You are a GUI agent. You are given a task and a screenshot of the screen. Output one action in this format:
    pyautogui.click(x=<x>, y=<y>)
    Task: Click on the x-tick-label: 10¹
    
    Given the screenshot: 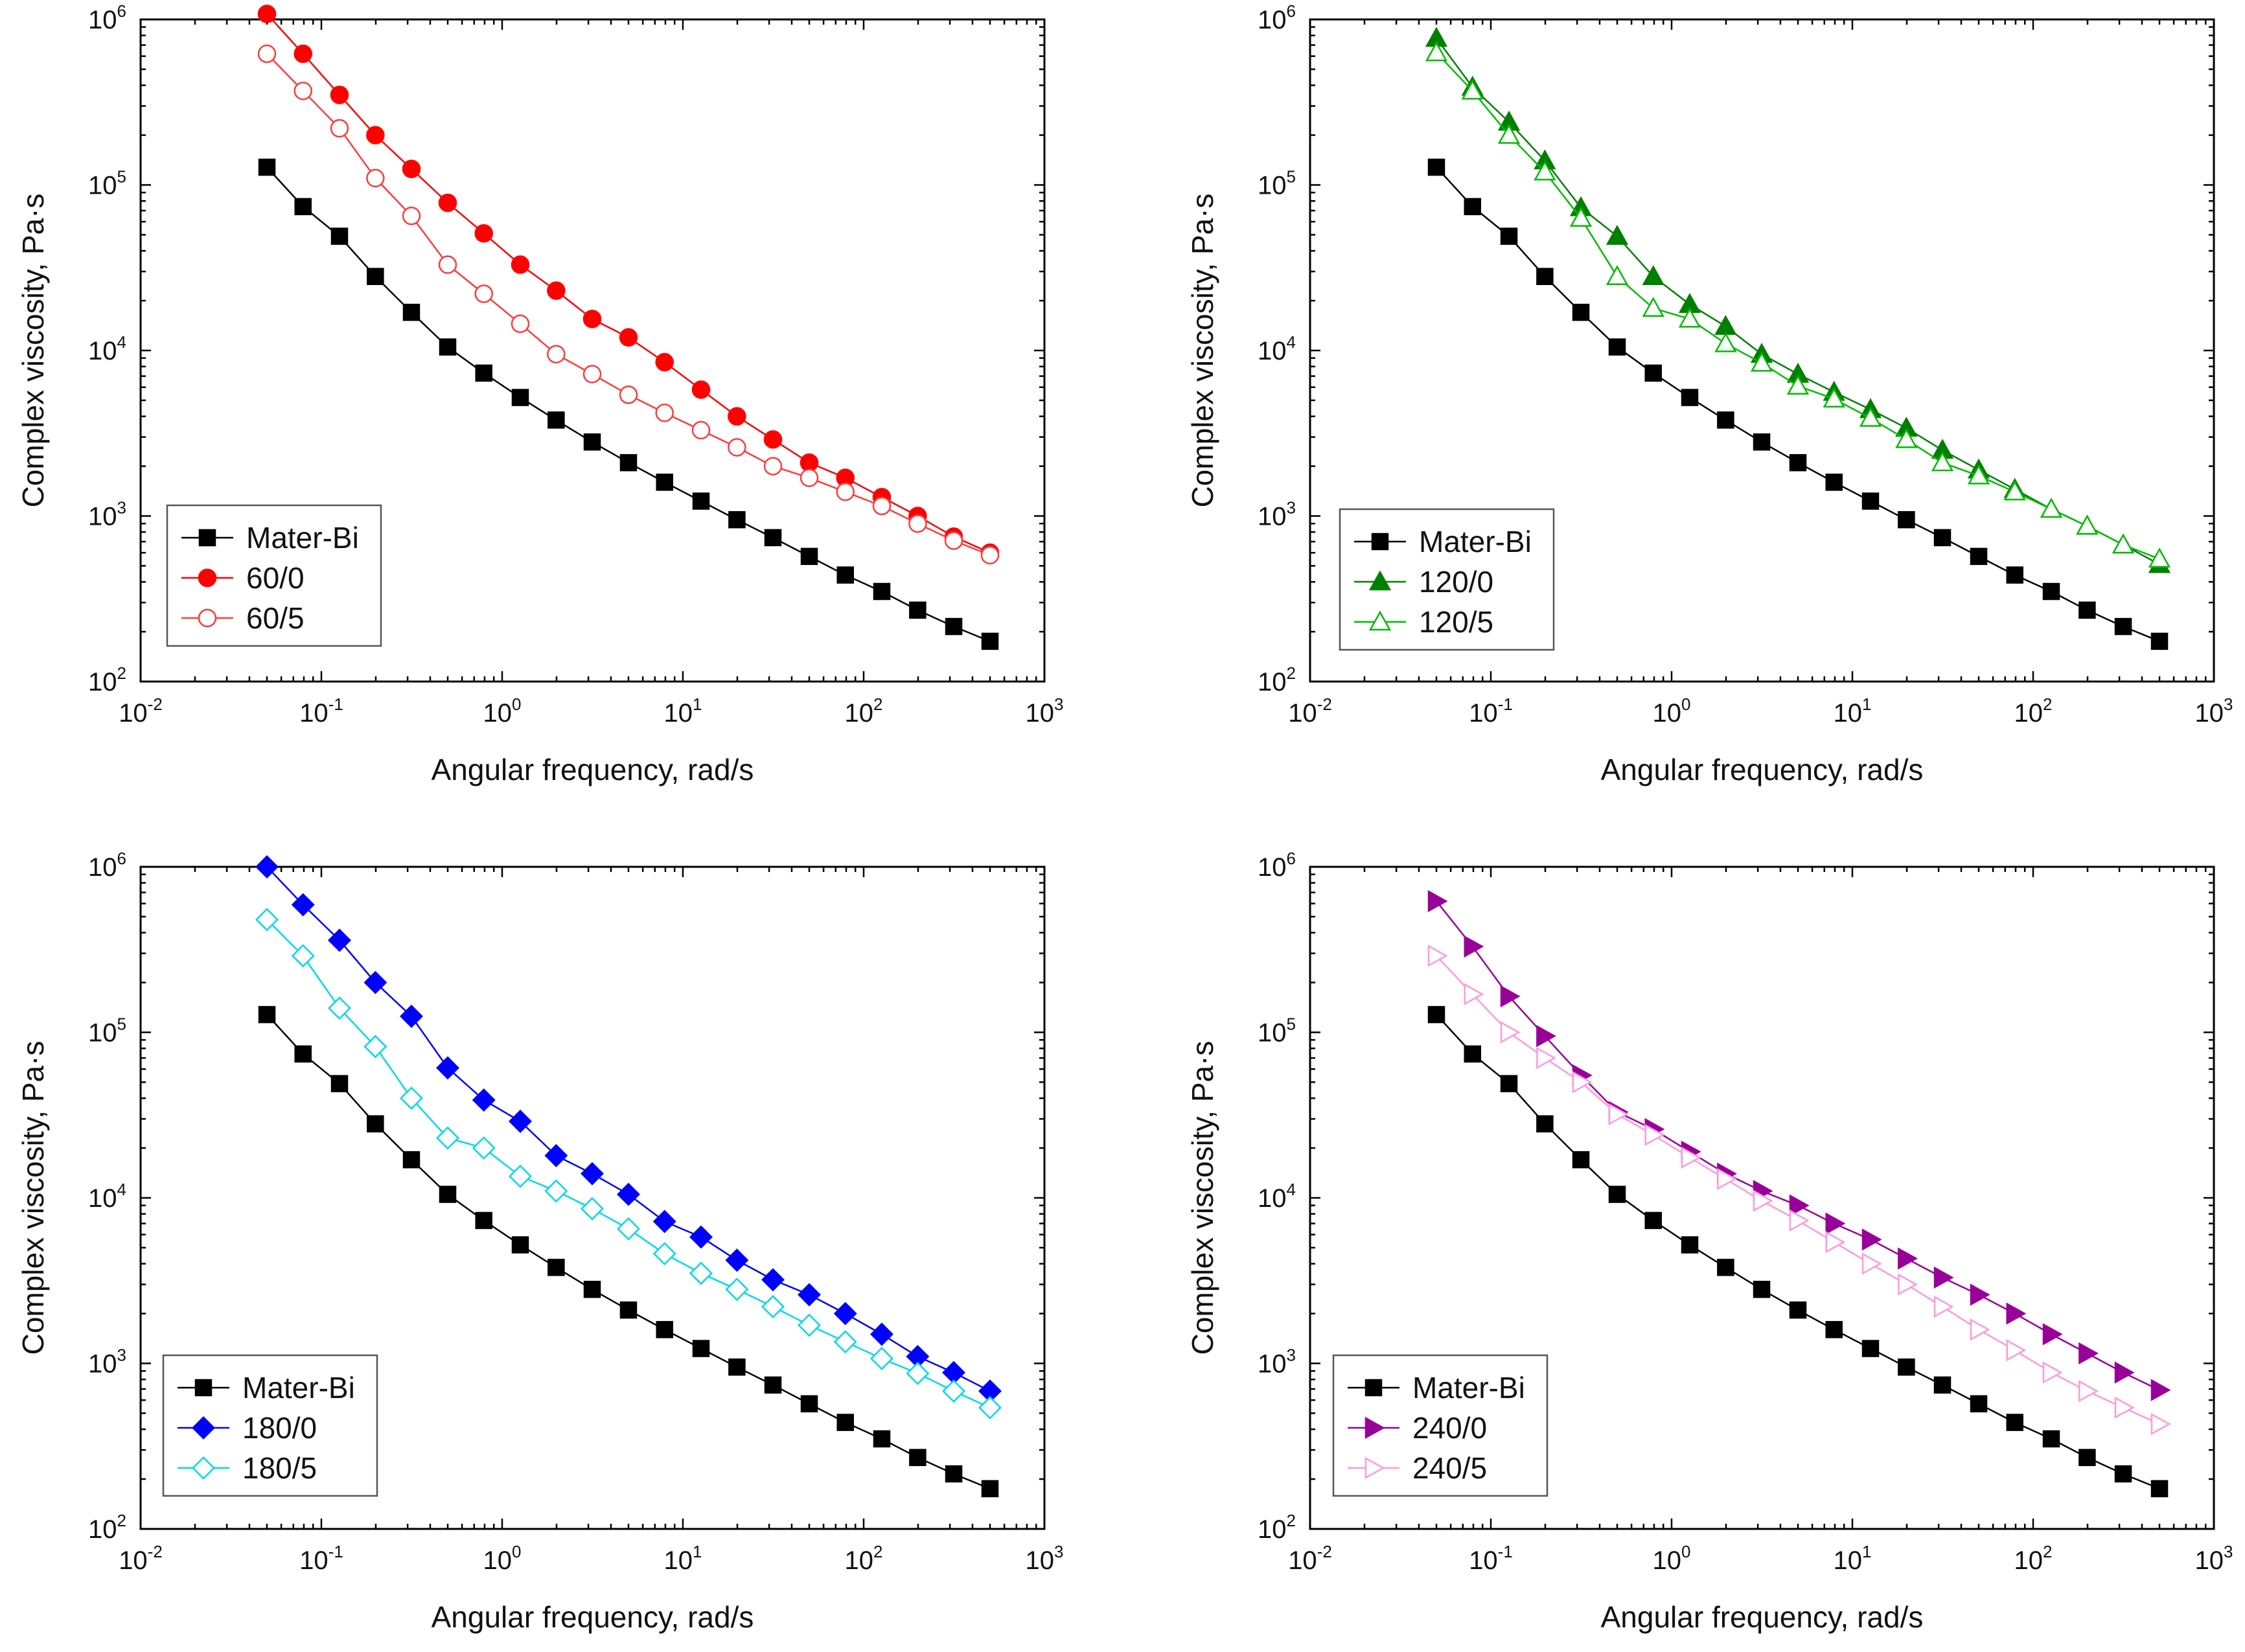 What is the action you would take?
    pyautogui.click(x=683, y=1558)
    